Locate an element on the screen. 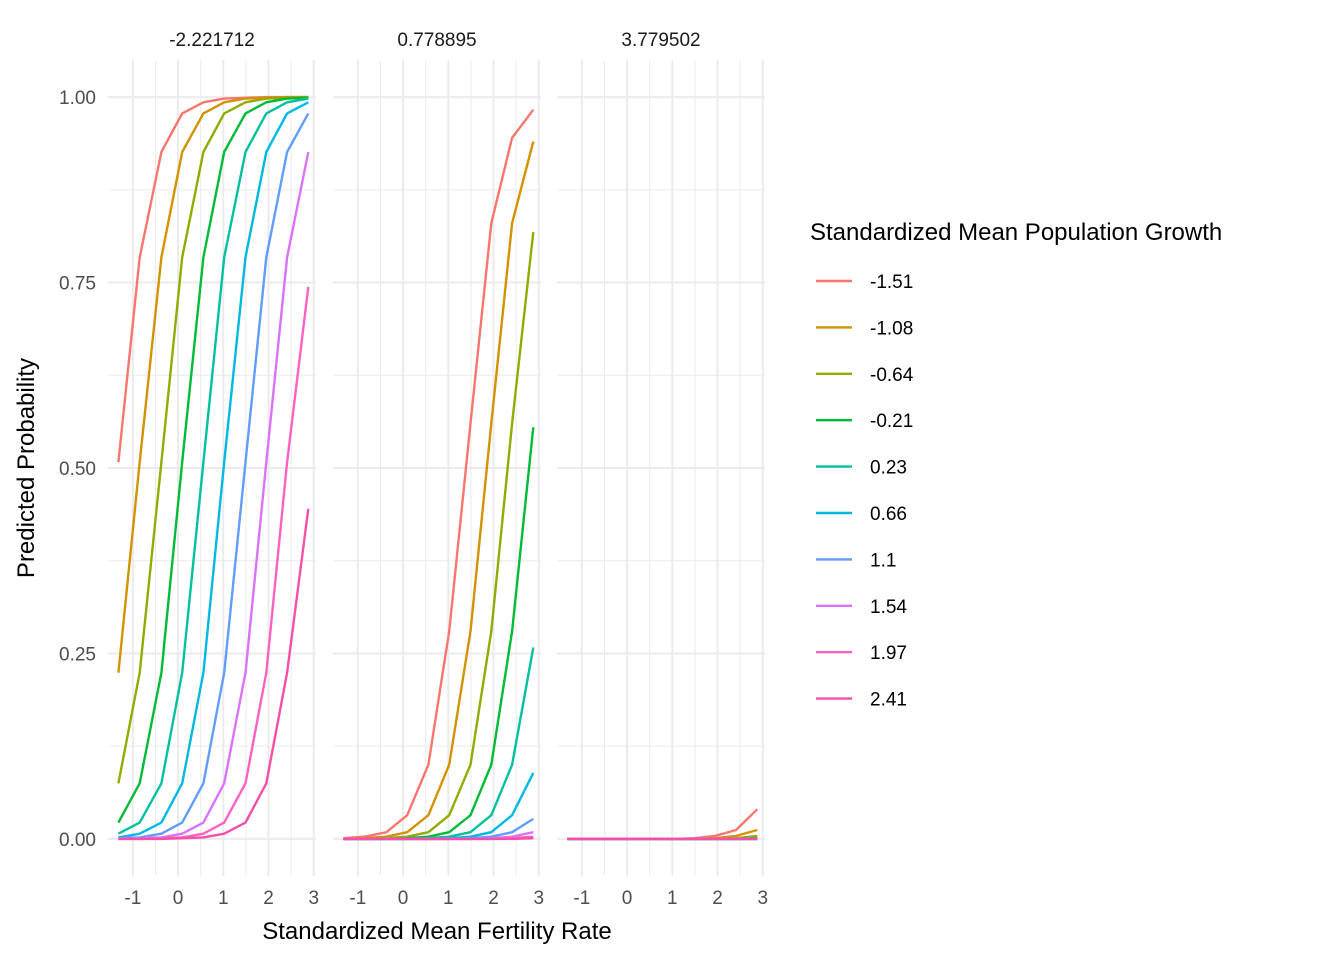 The image size is (1344, 960). y-axis-title: Predicted Probability is located at coordinates (26, 468).